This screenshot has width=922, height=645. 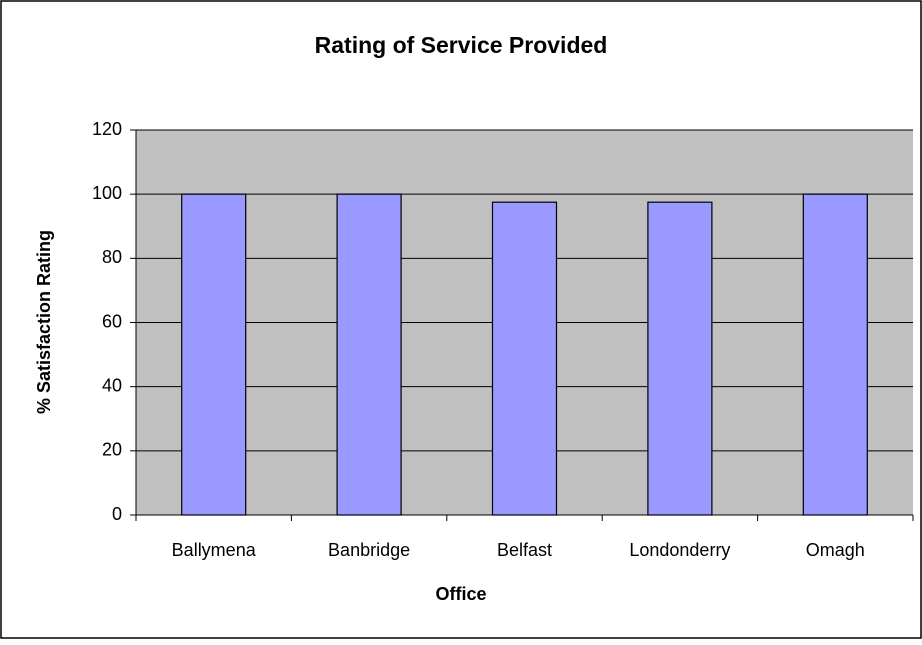 What do you see at coordinates (369, 550) in the screenshot?
I see `x-tick-label: Banbridge` at bounding box center [369, 550].